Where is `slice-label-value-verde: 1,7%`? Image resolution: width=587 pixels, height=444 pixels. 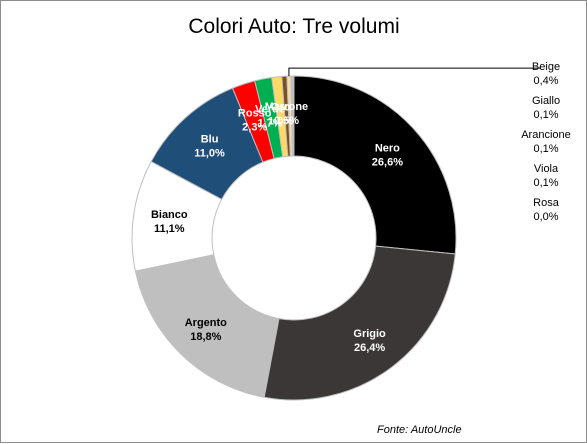
slice-label-value-verde: 1,7% is located at coordinates (269, 123).